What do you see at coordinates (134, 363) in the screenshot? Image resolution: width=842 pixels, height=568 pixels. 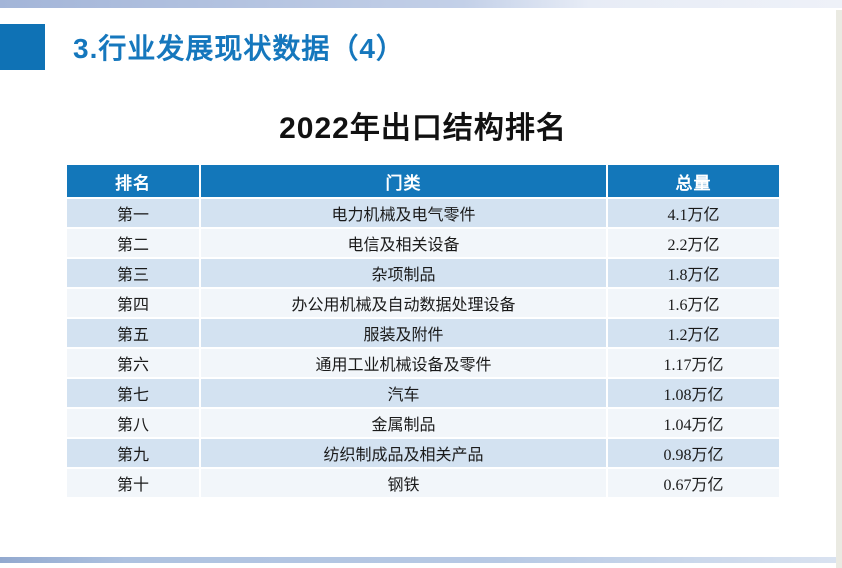 I see `rank-cell: 第六` at bounding box center [134, 363].